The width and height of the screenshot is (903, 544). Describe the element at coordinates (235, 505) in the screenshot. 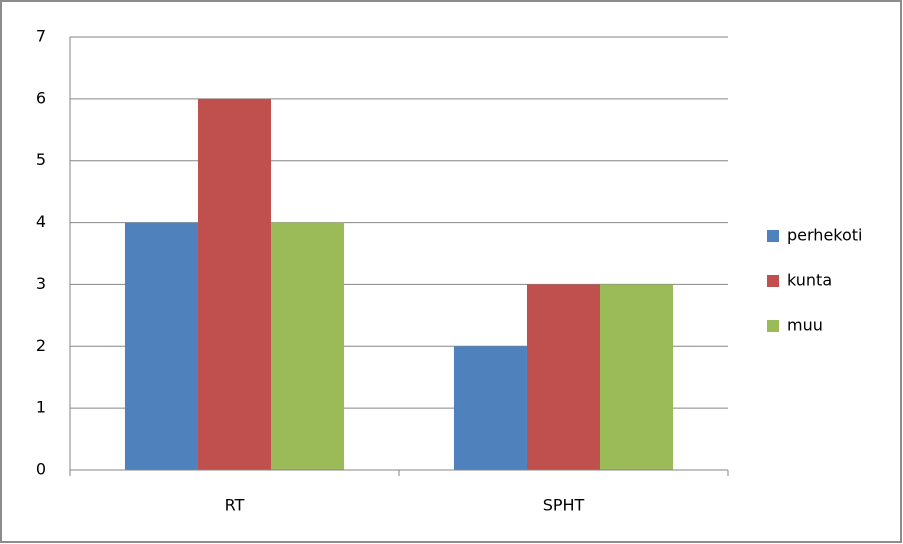

I see `x-tick-label: RT` at that location.